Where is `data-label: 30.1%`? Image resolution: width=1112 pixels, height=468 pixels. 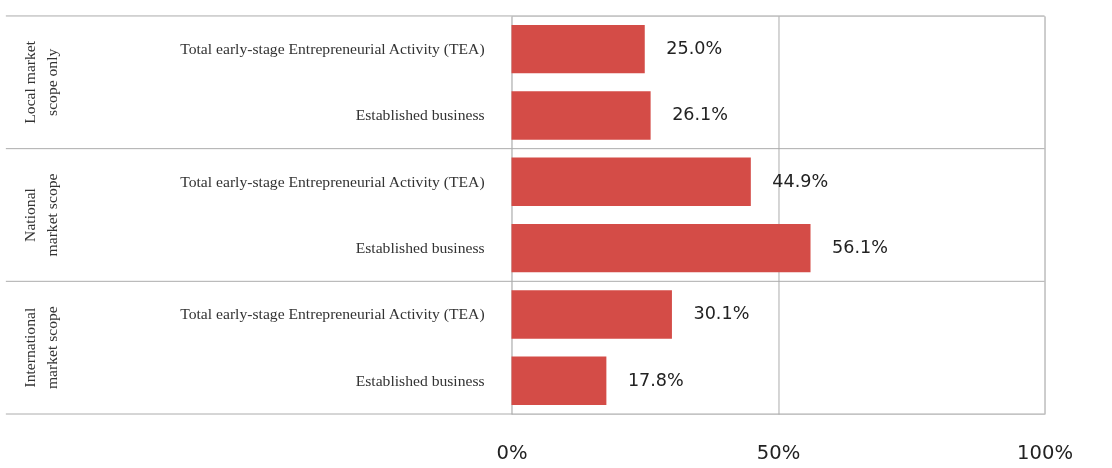
data-label: 30.1% is located at coordinates (721, 313).